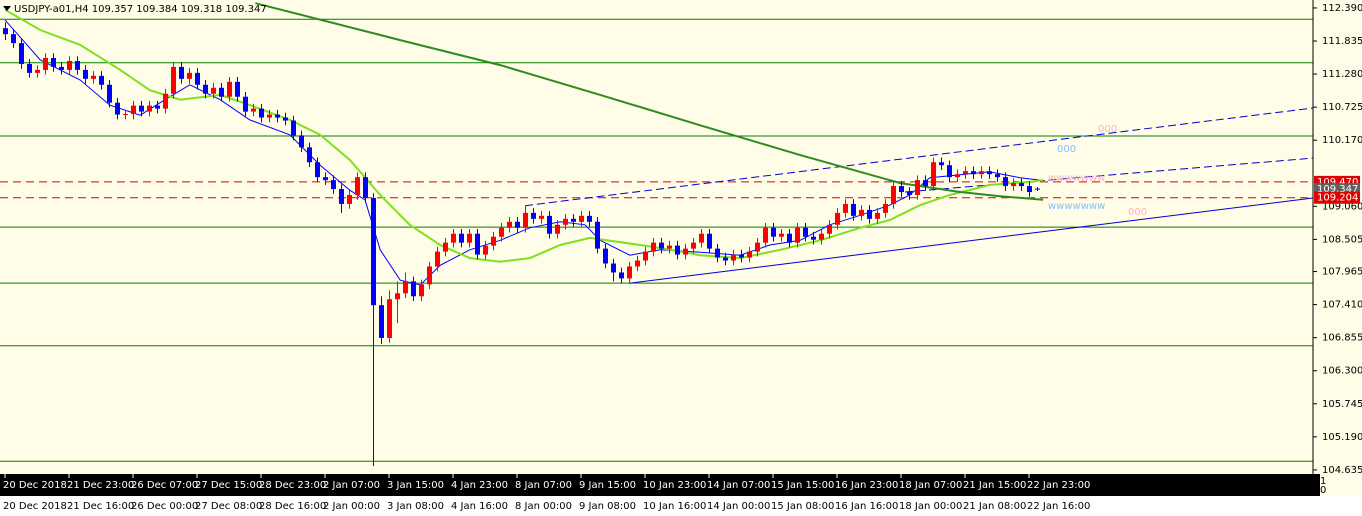 The width and height of the screenshot is (1362, 516). I want to click on x-tick-label: 2 Jan 07:00, so click(351, 485).